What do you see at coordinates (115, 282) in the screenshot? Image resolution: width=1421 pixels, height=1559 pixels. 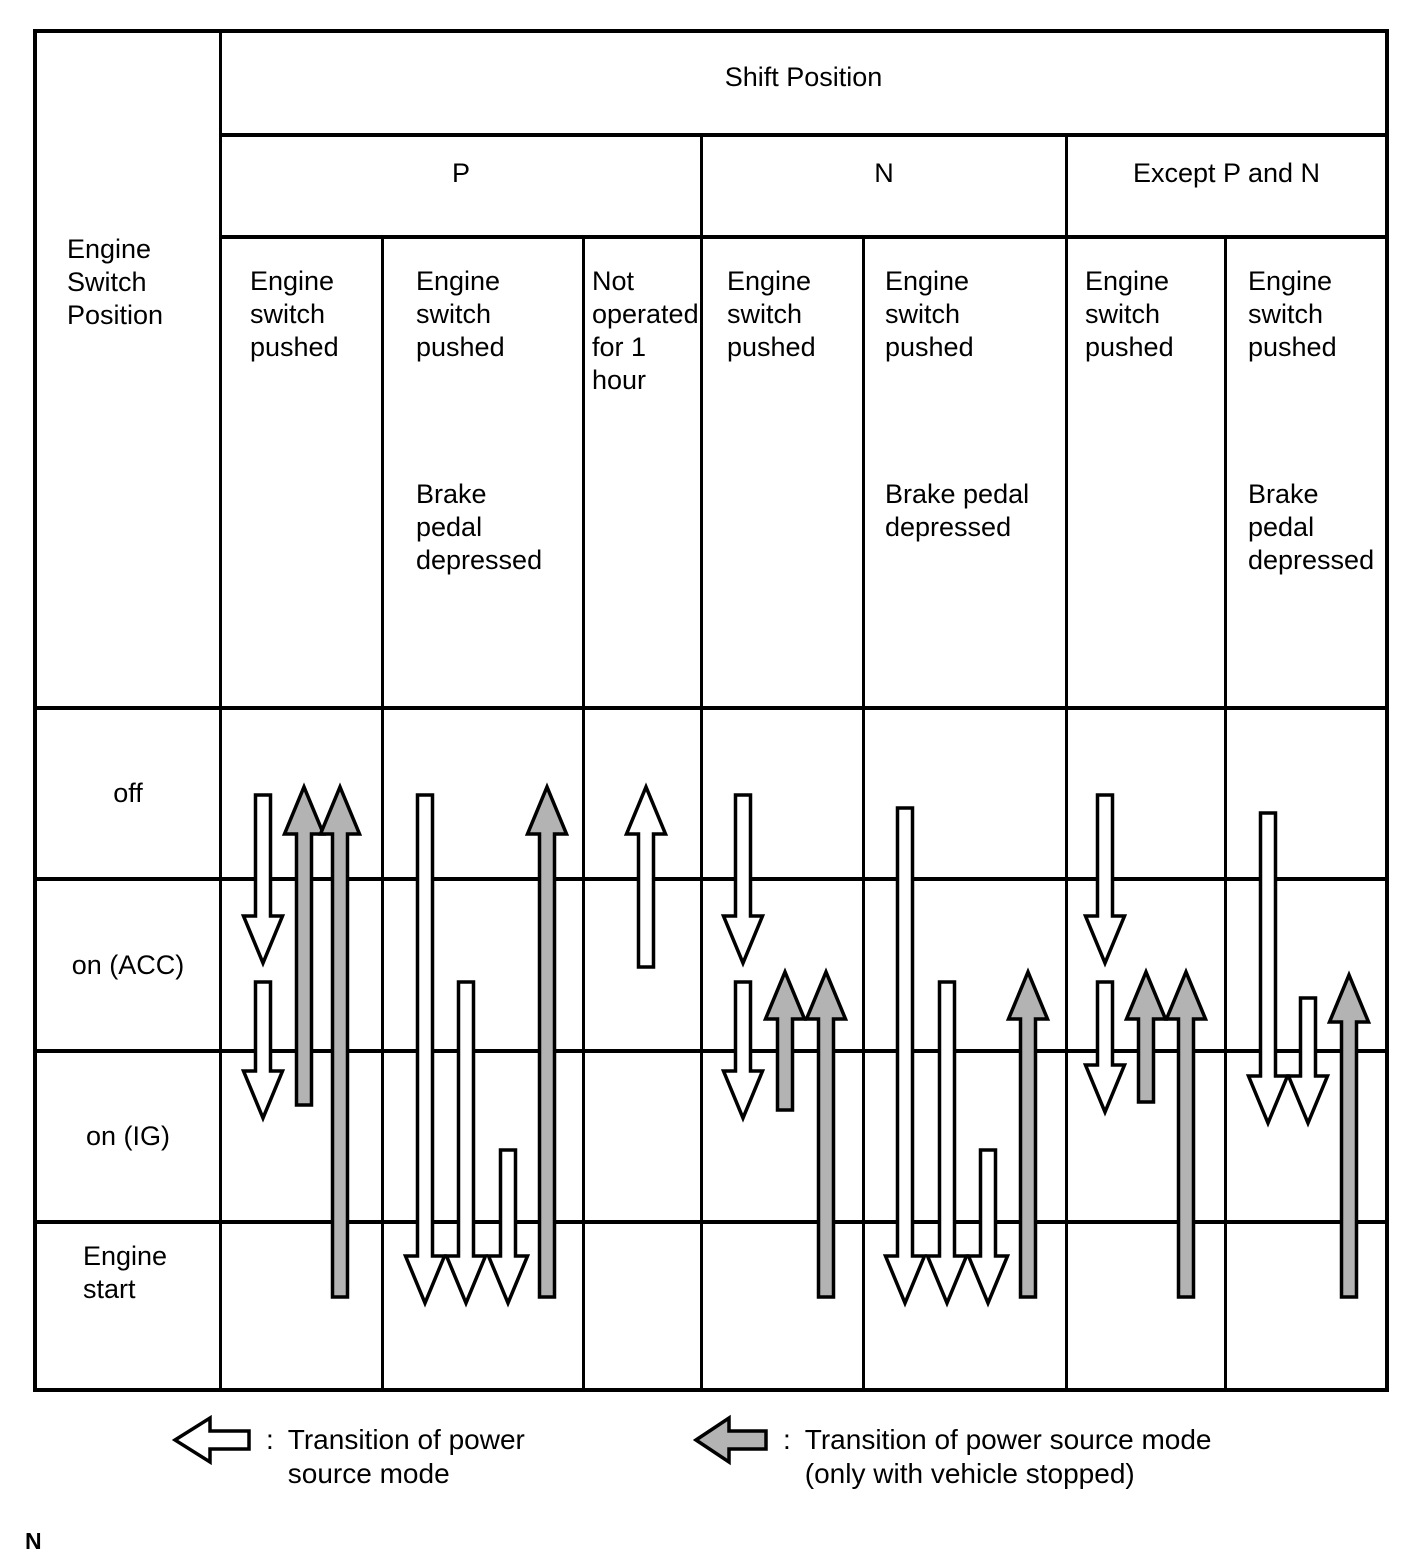 I see `corner-header-label: Engine Switch Position` at bounding box center [115, 282].